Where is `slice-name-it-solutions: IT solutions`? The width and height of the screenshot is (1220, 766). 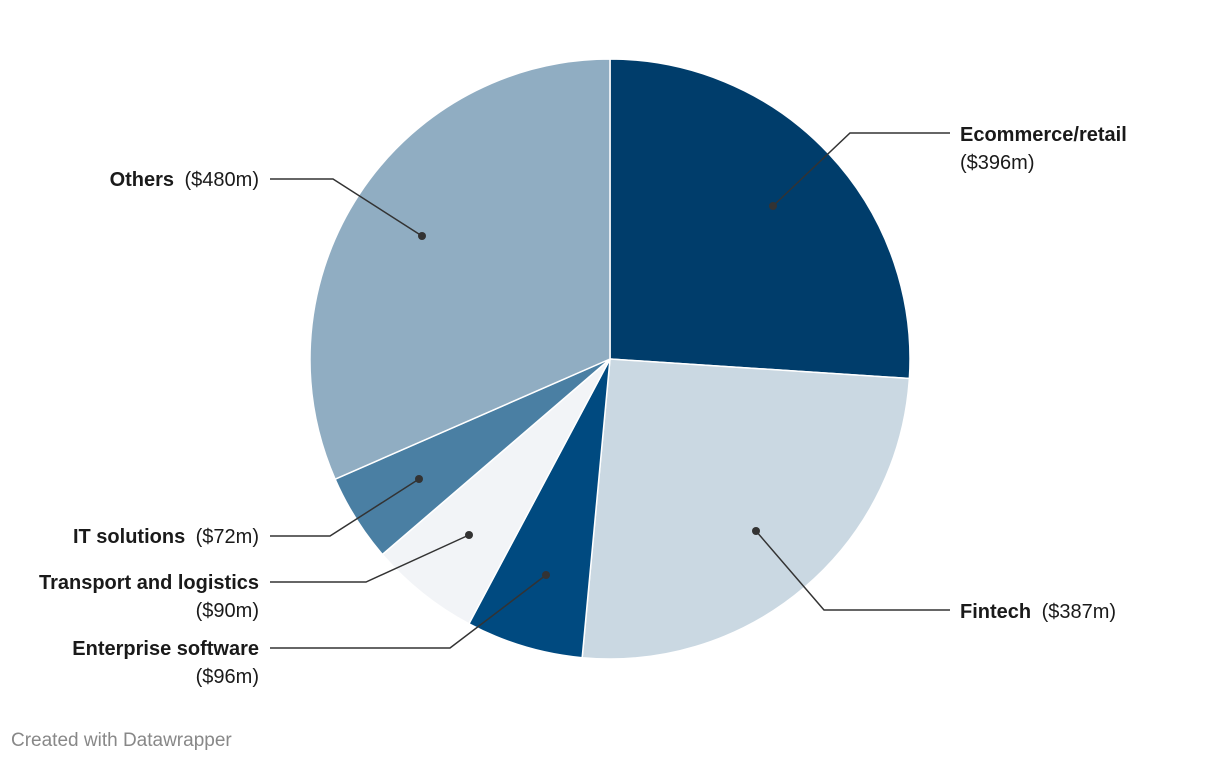 slice-name-it-solutions: IT solutions is located at coordinates (129, 537).